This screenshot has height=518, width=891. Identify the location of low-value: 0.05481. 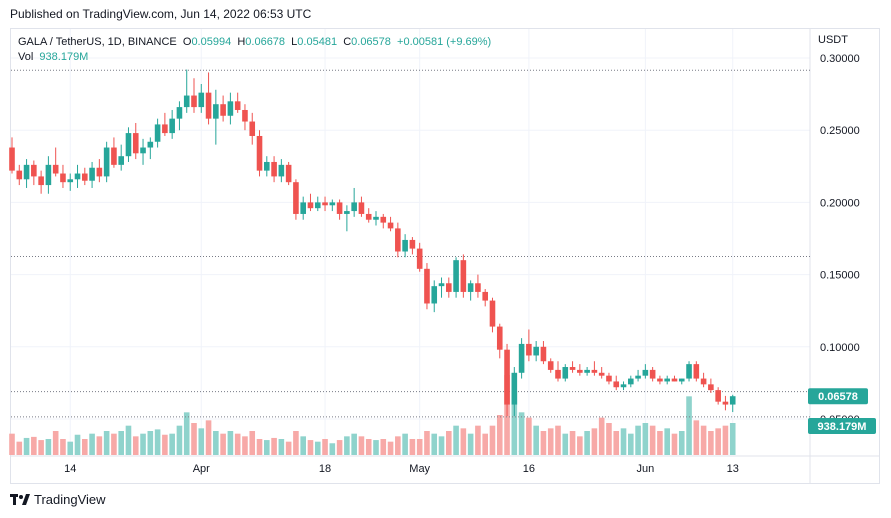
(317, 42).